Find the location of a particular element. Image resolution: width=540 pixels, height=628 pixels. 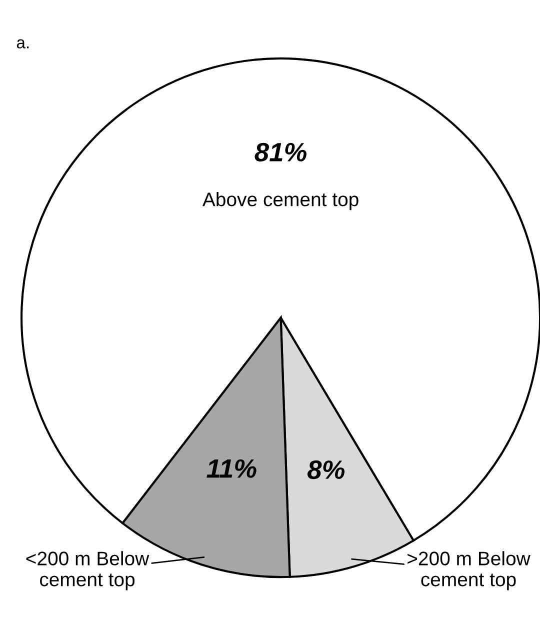

chart-title: a. is located at coordinates (22, 43).